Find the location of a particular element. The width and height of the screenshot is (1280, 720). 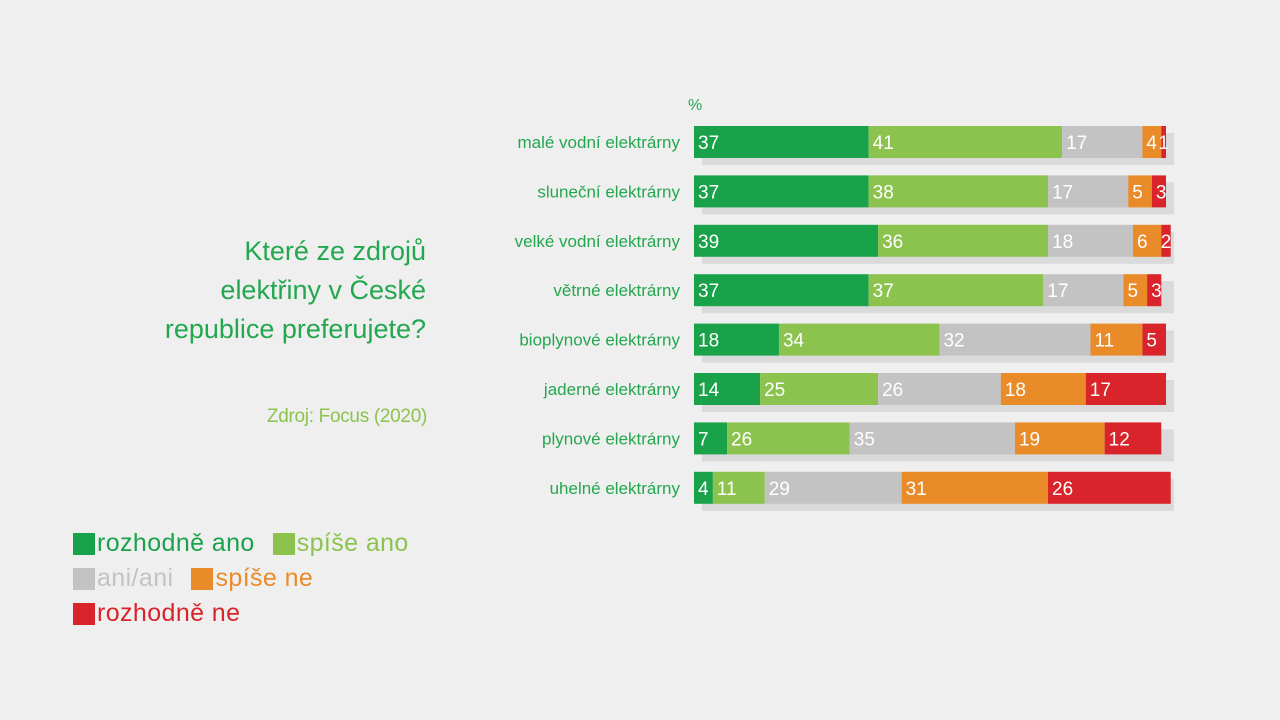

legend-row: rozhodně ne is located at coordinates (273, 613).